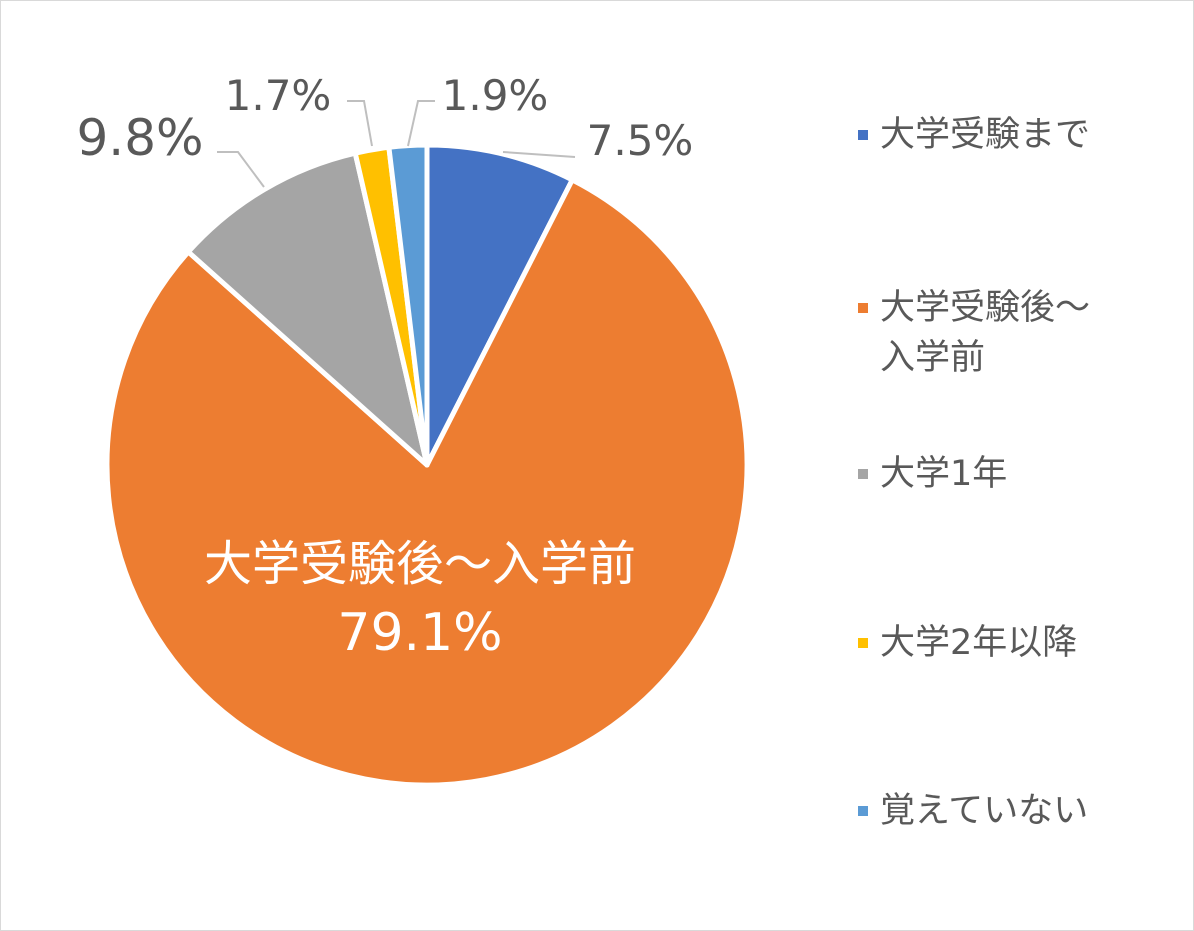  Describe the element at coordinates (139, 138) in the screenshot. I see `slice-value-label-3: 9.8%` at that location.